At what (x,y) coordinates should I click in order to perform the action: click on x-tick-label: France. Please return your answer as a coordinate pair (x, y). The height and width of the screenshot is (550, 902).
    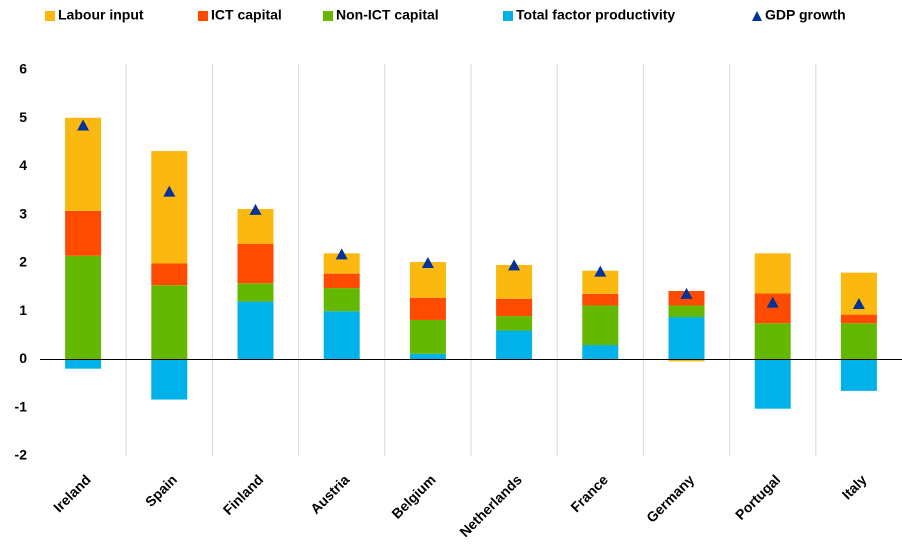
    Looking at the image, I should click on (589, 493).